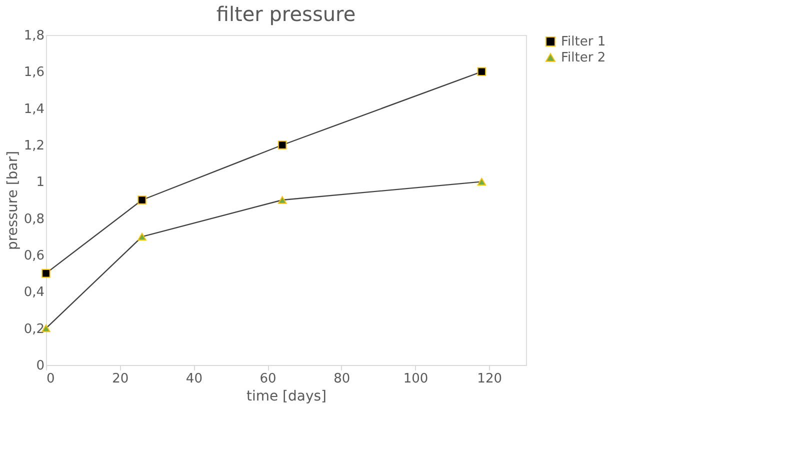 The image size is (785, 475). What do you see at coordinates (286, 14) in the screenshot?
I see `chart-title: filter pressure` at bounding box center [286, 14].